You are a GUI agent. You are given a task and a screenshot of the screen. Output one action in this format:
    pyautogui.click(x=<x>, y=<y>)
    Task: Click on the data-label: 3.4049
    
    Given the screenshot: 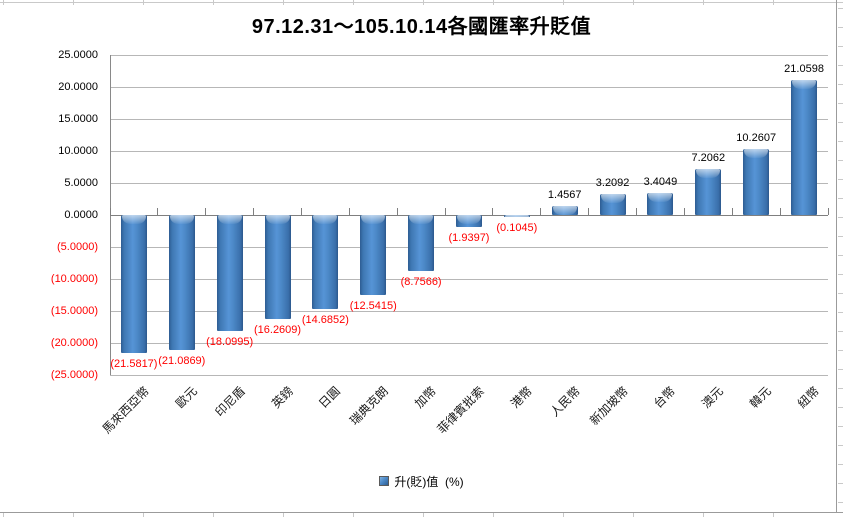 What is the action you would take?
    pyautogui.click(x=660, y=182)
    